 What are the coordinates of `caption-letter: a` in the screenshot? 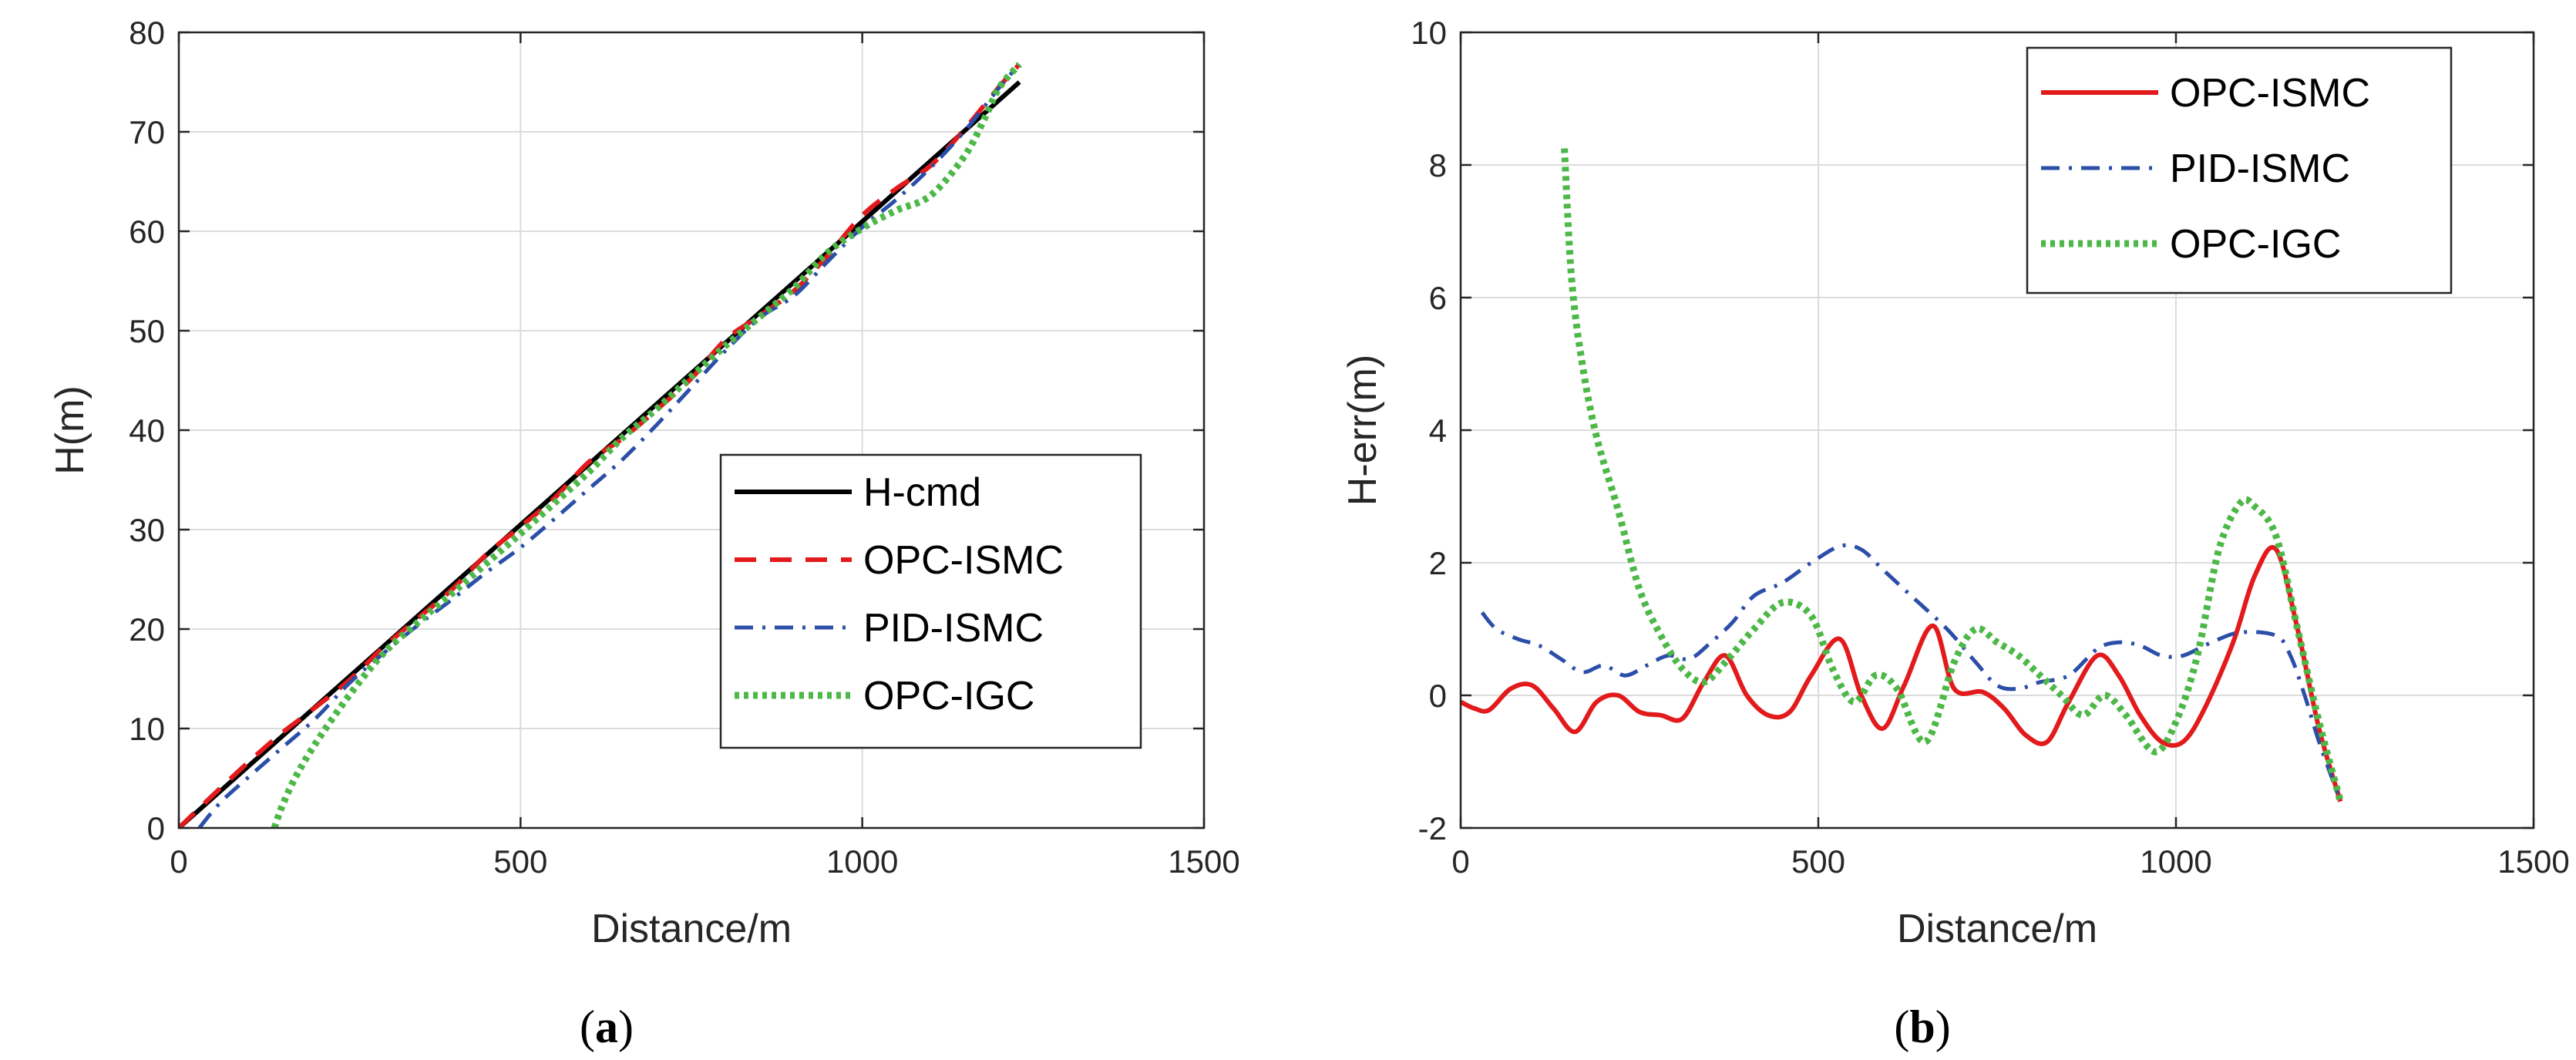 It's located at (606, 1026).